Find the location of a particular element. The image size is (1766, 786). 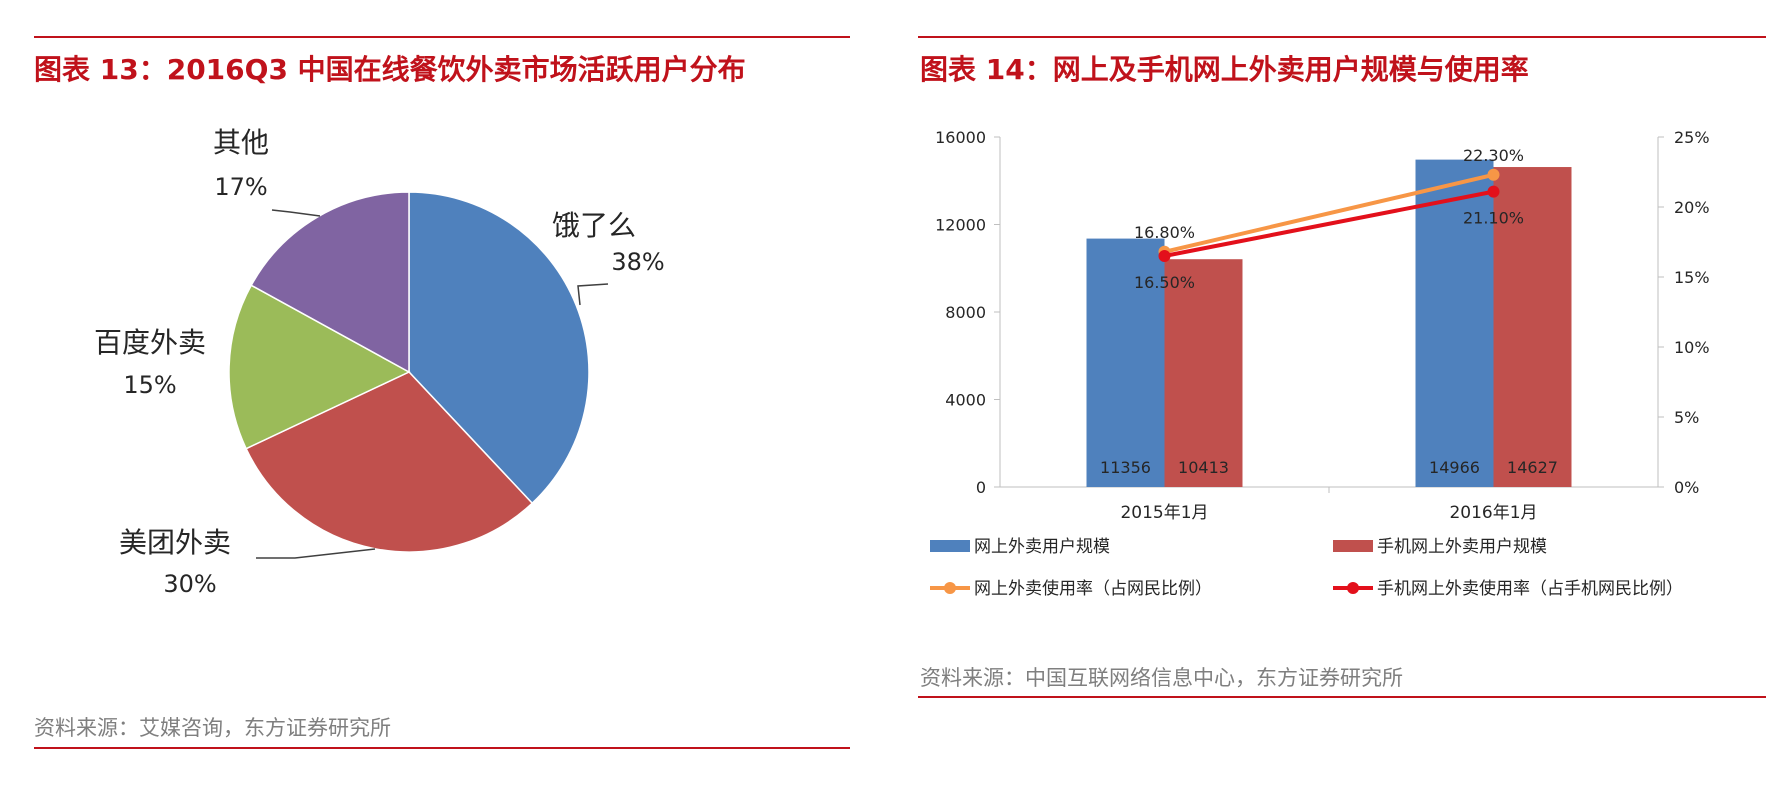

y-left-tick-label: 0 is located at coordinates (981, 487).